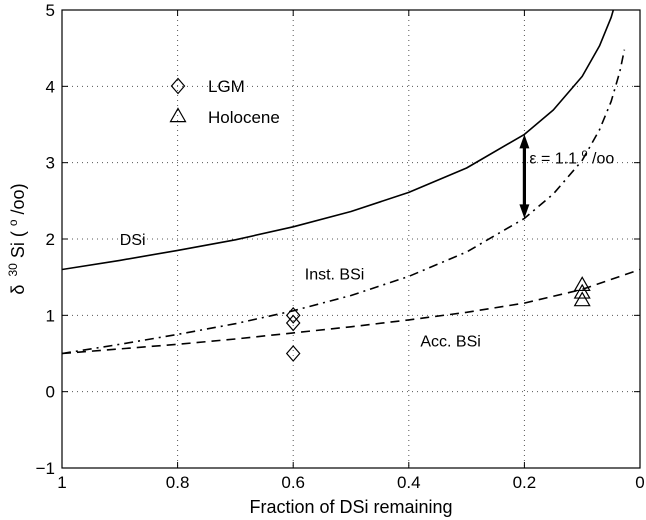  Describe the element at coordinates (18, 290) in the screenshot. I see `y-axis-title-delta: δ` at that location.